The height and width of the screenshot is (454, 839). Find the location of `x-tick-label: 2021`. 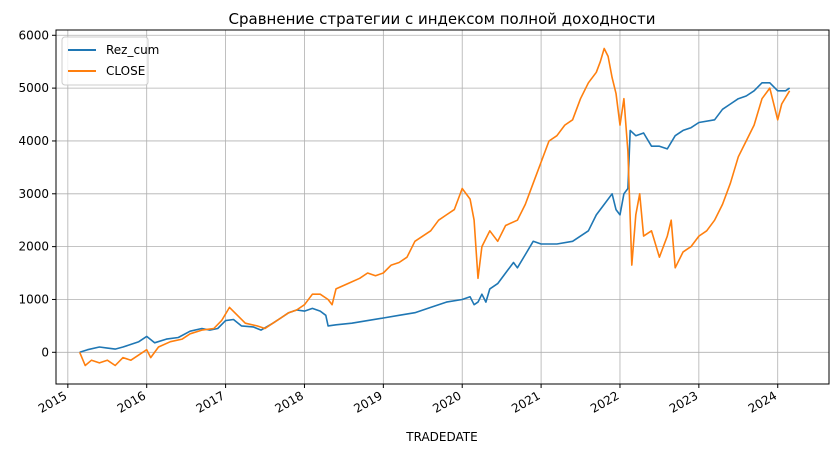

x-tick-label: 2021 is located at coordinates (525, 401).